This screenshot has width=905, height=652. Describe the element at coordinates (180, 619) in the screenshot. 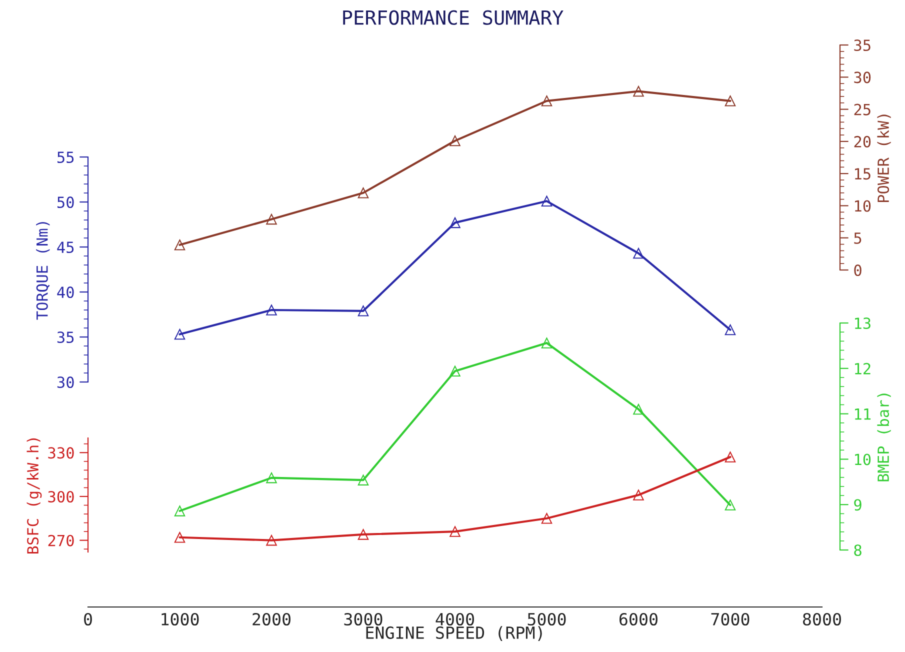

I see `x-tick-label: 1000` at that location.